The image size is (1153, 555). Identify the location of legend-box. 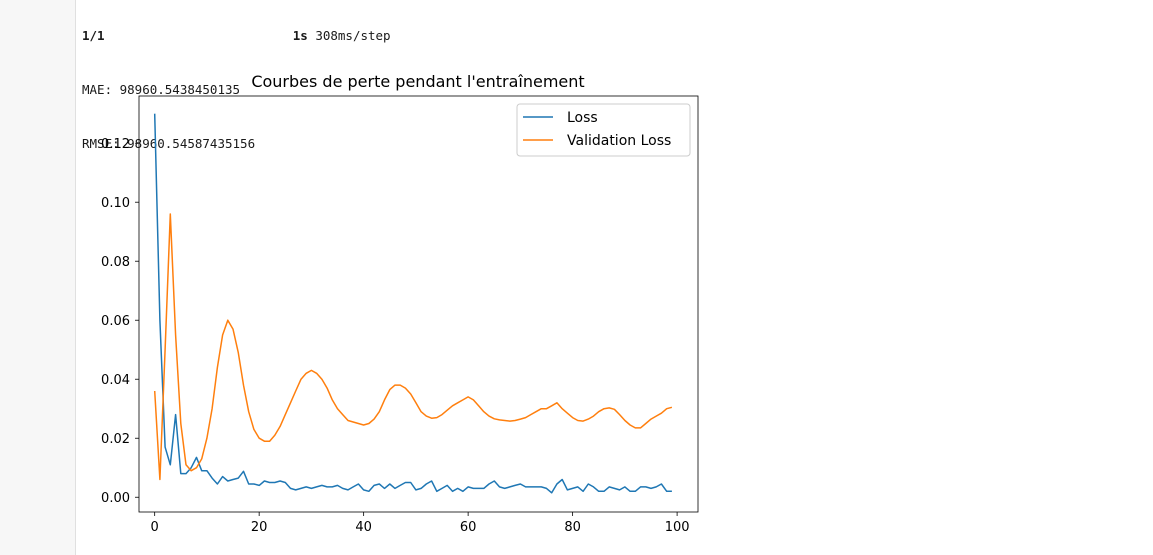
(603, 130).